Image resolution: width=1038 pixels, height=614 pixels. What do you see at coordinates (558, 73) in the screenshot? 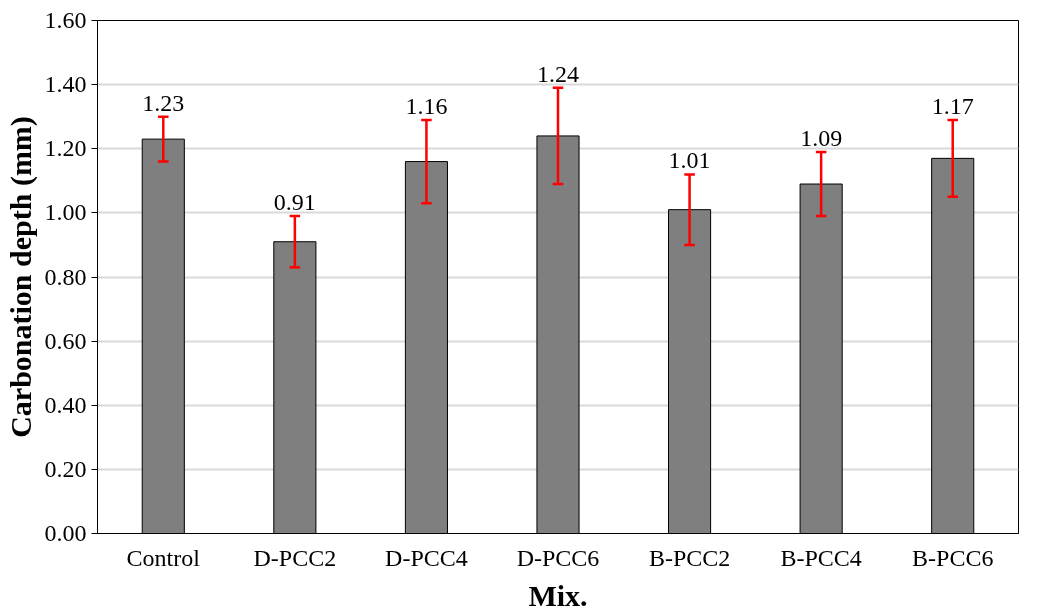
I see `data-label: 1.24` at bounding box center [558, 73].